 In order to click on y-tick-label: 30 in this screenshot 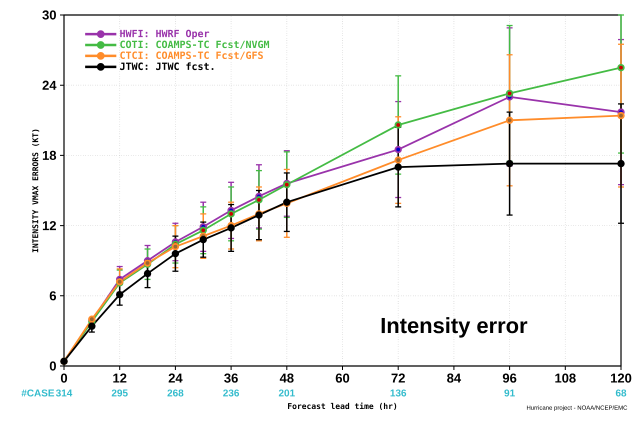, I will do `click(49, 15)`.